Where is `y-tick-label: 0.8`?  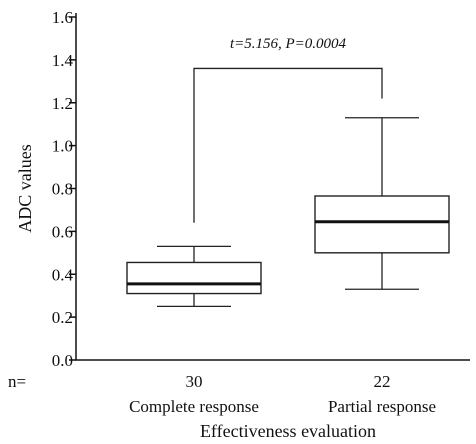
y-tick-label: 0.8 is located at coordinates (62, 189).